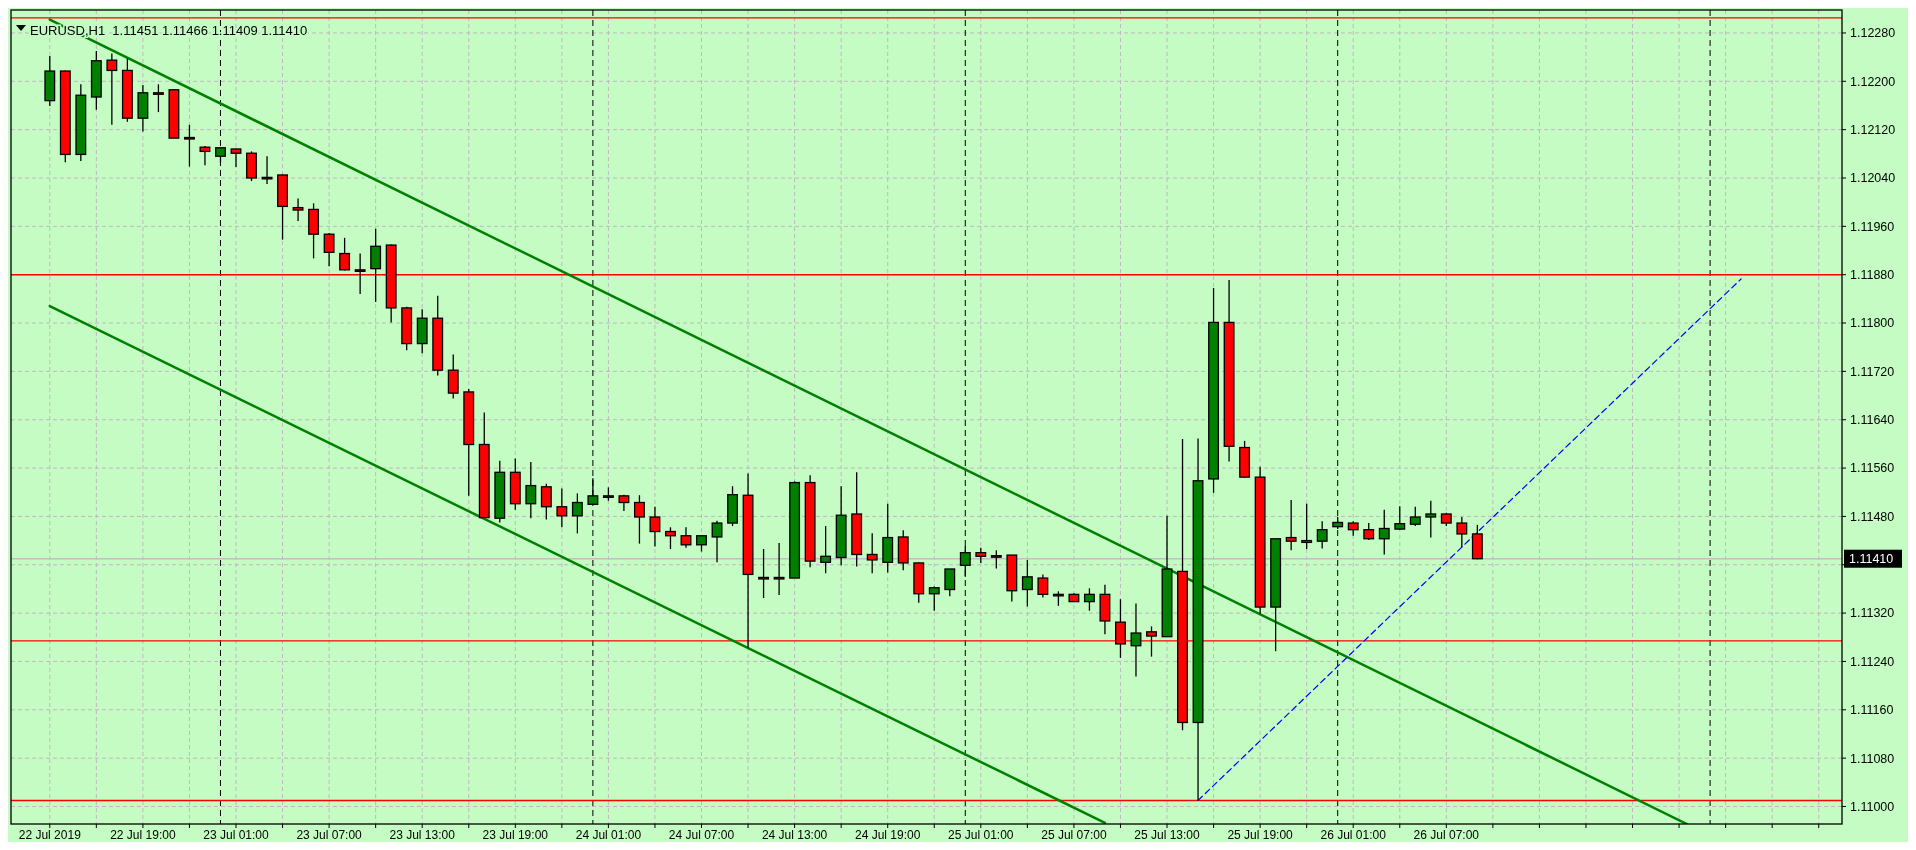 The width and height of the screenshot is (1916, 850). What do you see at coordinates (1446, 835) in the screenshot?
I see `x-tick-label: 26 Jul 07:00` at bounding box center [1446, 835].